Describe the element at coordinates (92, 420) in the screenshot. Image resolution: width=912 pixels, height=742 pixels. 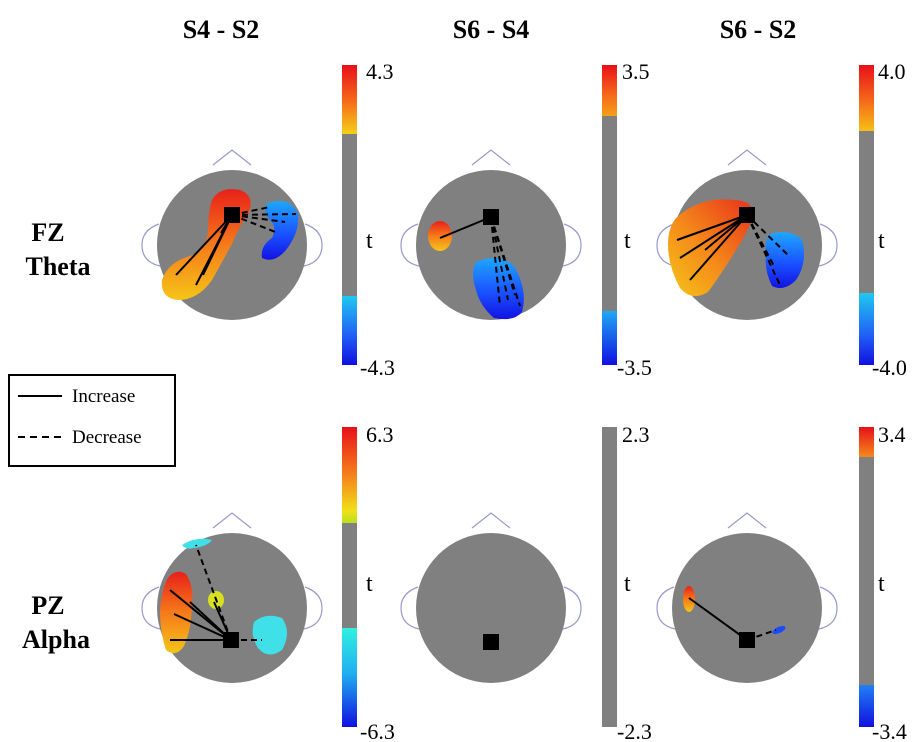
I see `legend: Increase Decrease` at that location.